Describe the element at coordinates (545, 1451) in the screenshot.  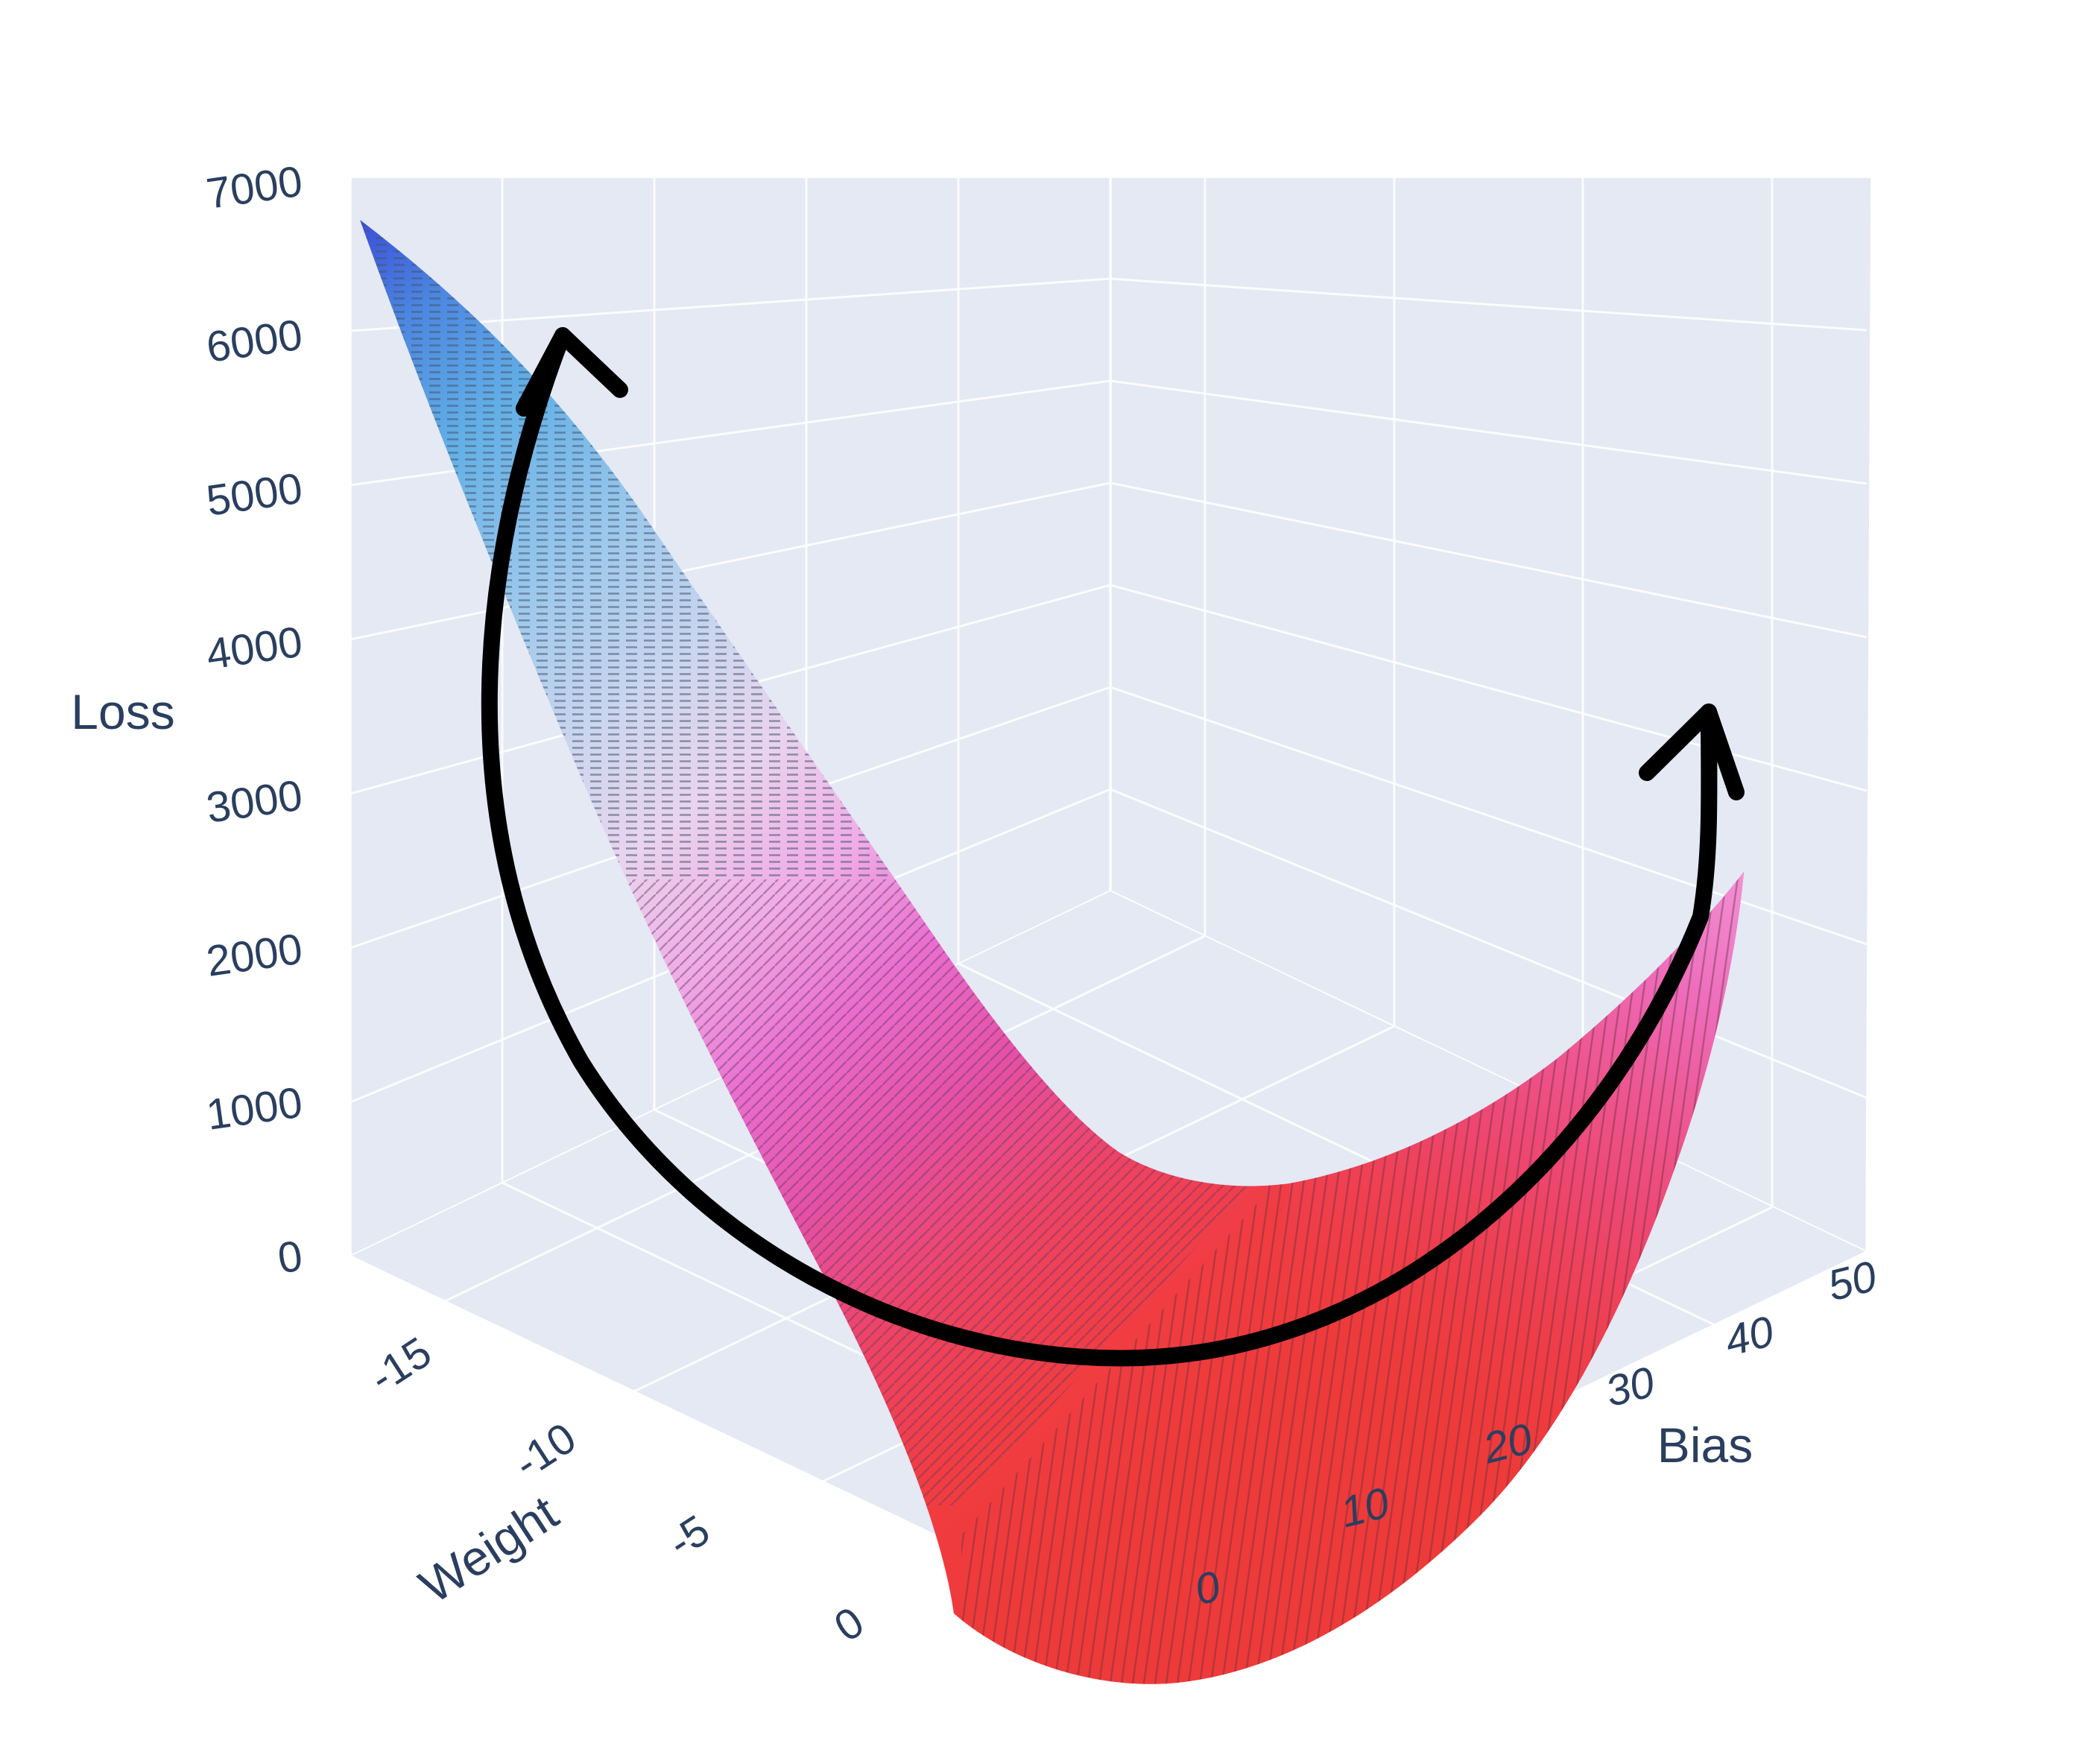
I see `weight-tick: -10` at that location.